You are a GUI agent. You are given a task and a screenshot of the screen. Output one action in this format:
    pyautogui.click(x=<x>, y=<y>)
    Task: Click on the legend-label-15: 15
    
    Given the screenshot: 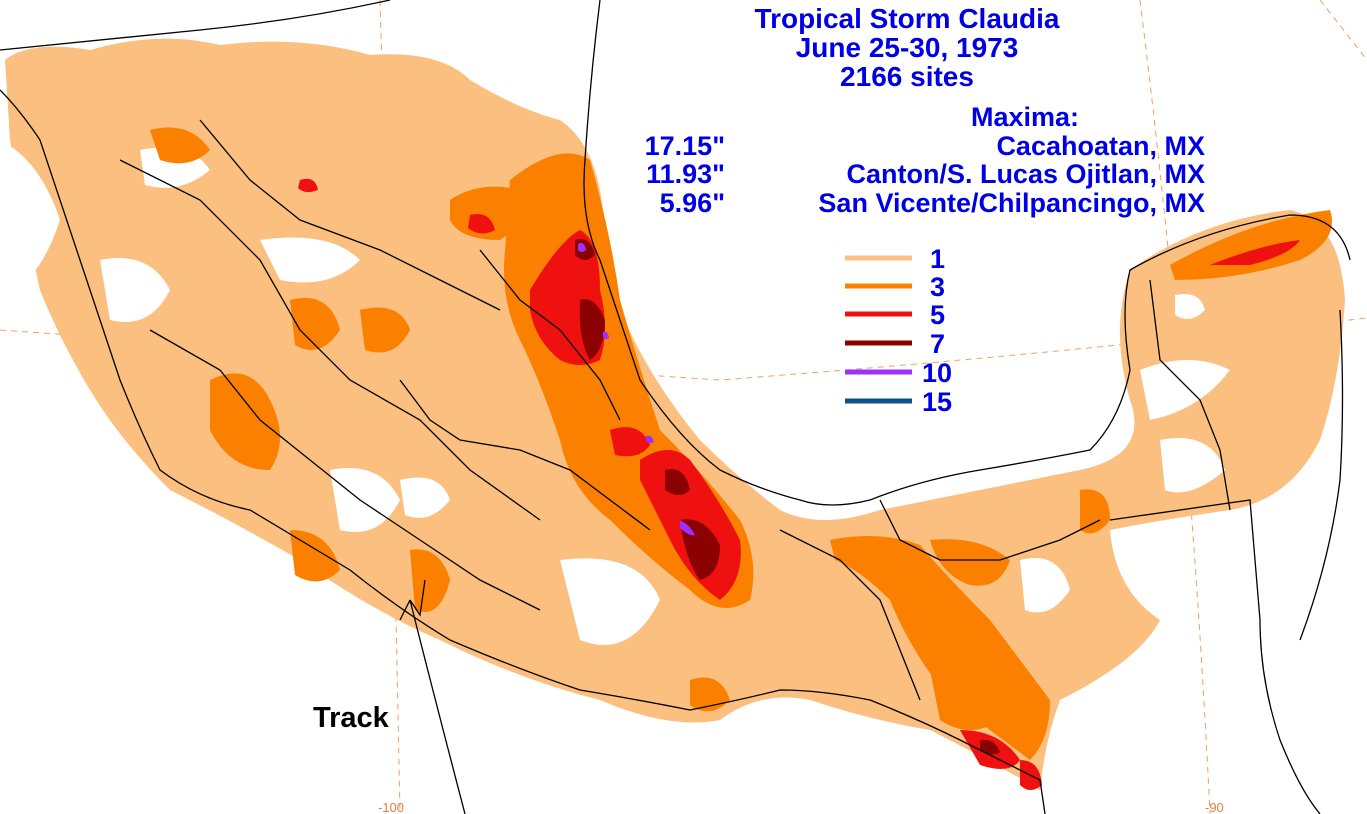 What is the action you would take?
    pyautogui.click(x=937, y=402)
    